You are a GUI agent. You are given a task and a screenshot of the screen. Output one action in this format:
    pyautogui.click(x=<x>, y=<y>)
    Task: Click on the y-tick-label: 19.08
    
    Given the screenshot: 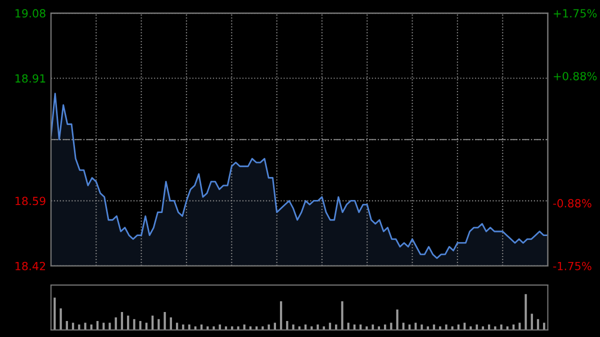 What is the action you would take?
    pyautogui.click(x=31, y=13)
    